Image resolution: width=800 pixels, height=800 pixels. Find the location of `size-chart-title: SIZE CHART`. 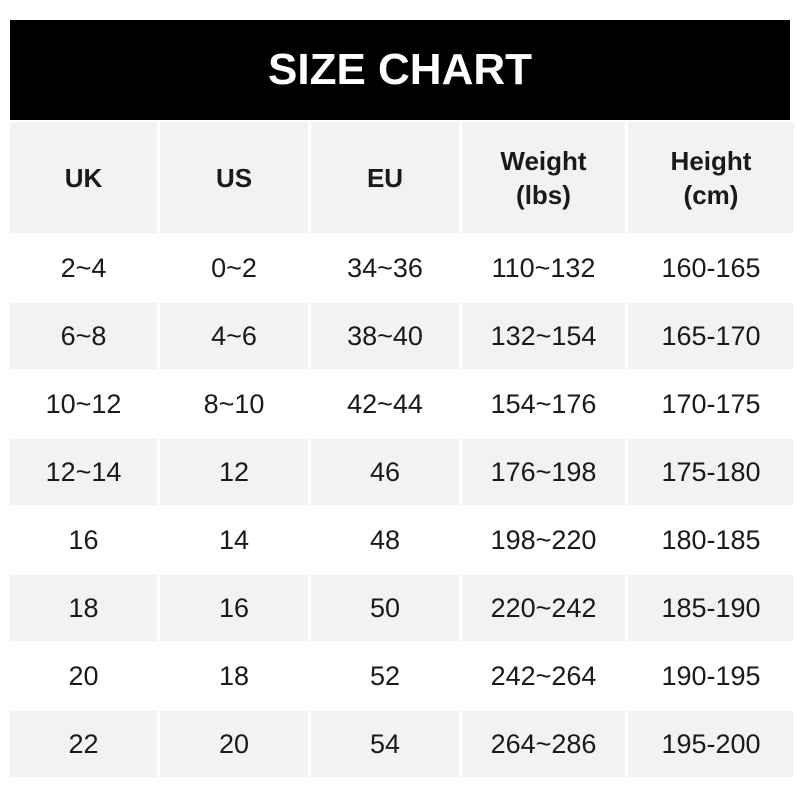

size-chart-title: SIZE CHART is located at coordinates (400, 70).